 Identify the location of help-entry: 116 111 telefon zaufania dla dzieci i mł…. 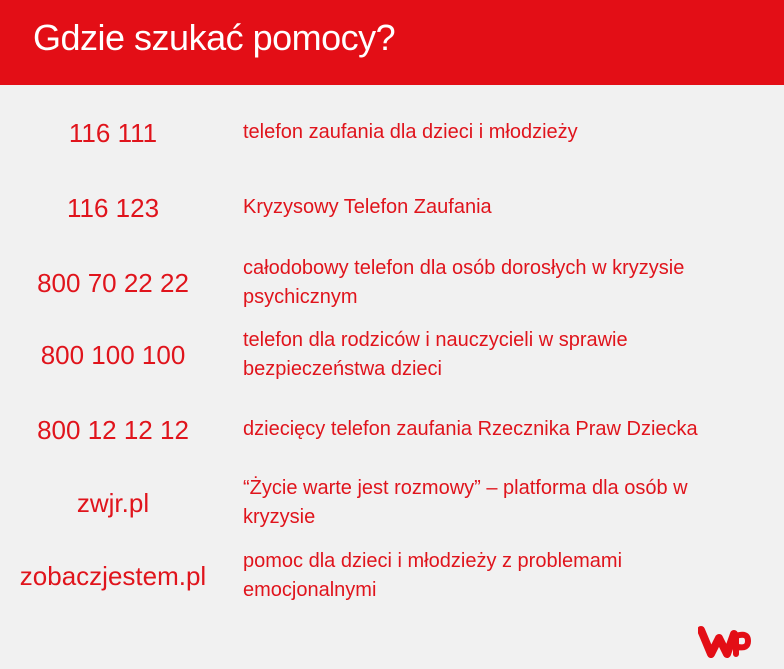
(392, 133).